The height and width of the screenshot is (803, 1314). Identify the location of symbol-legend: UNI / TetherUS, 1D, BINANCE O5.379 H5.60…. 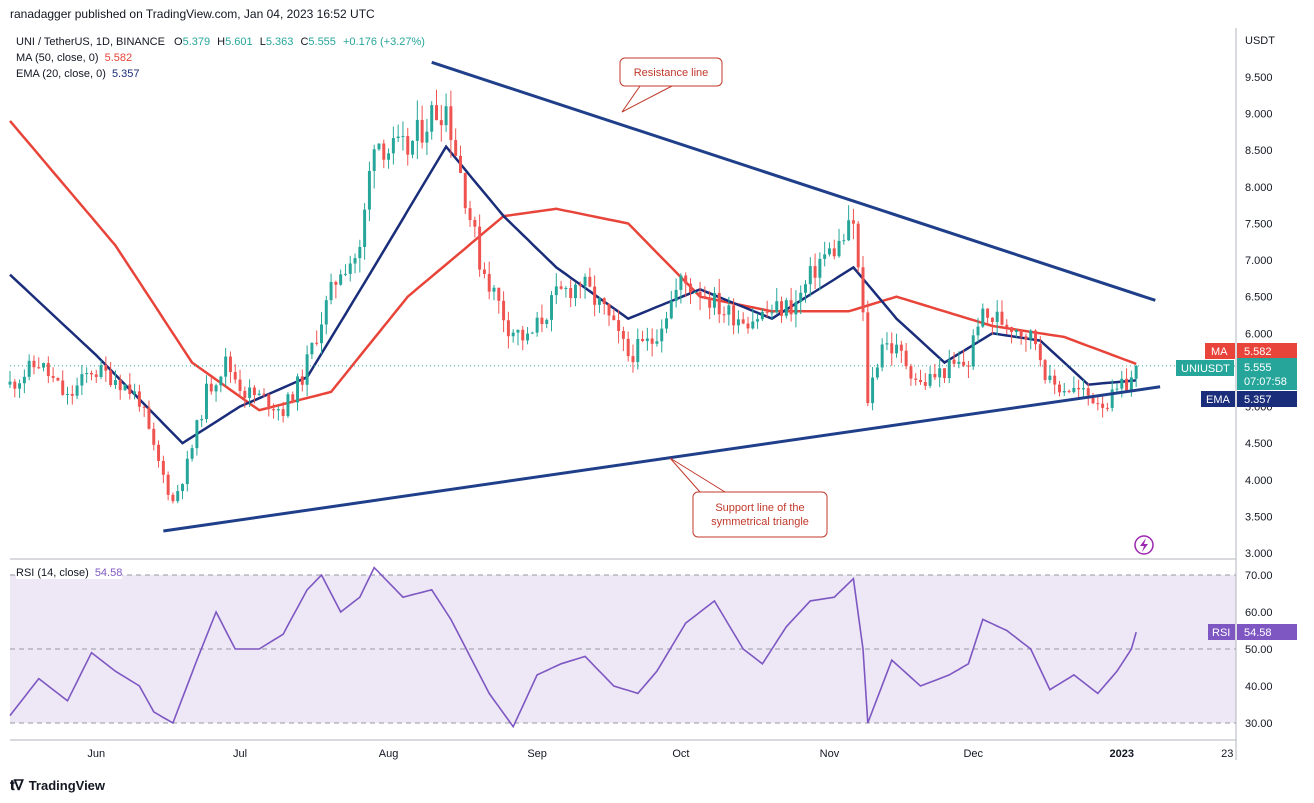
(220, 42).